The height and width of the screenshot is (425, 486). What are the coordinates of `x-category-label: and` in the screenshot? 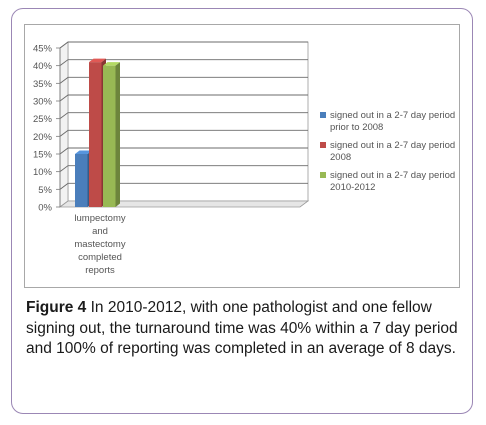 It's located at (100, 231).